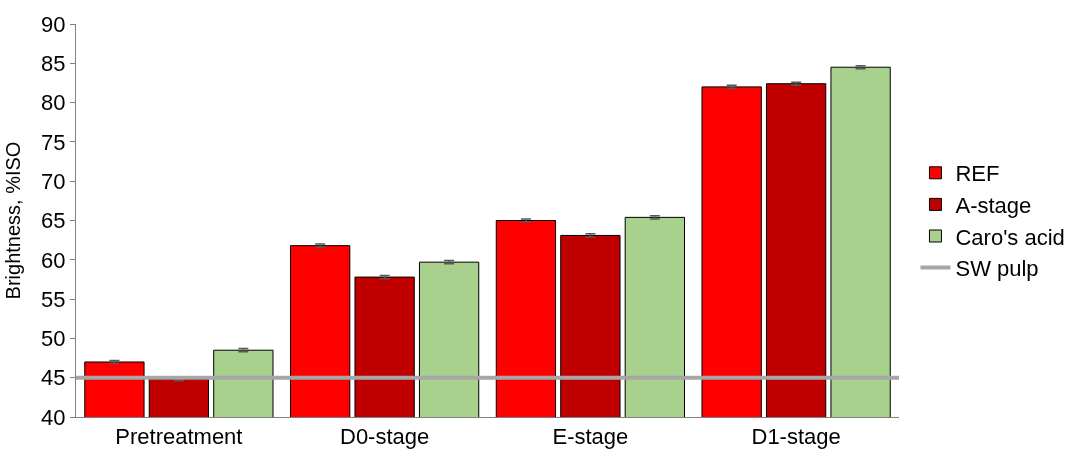 The image size is (1082, 461). What do you see at coordinates (590, 437) in the screenshot?
I see `x-tick-label: E-stage` at bounding box center [590, 437].